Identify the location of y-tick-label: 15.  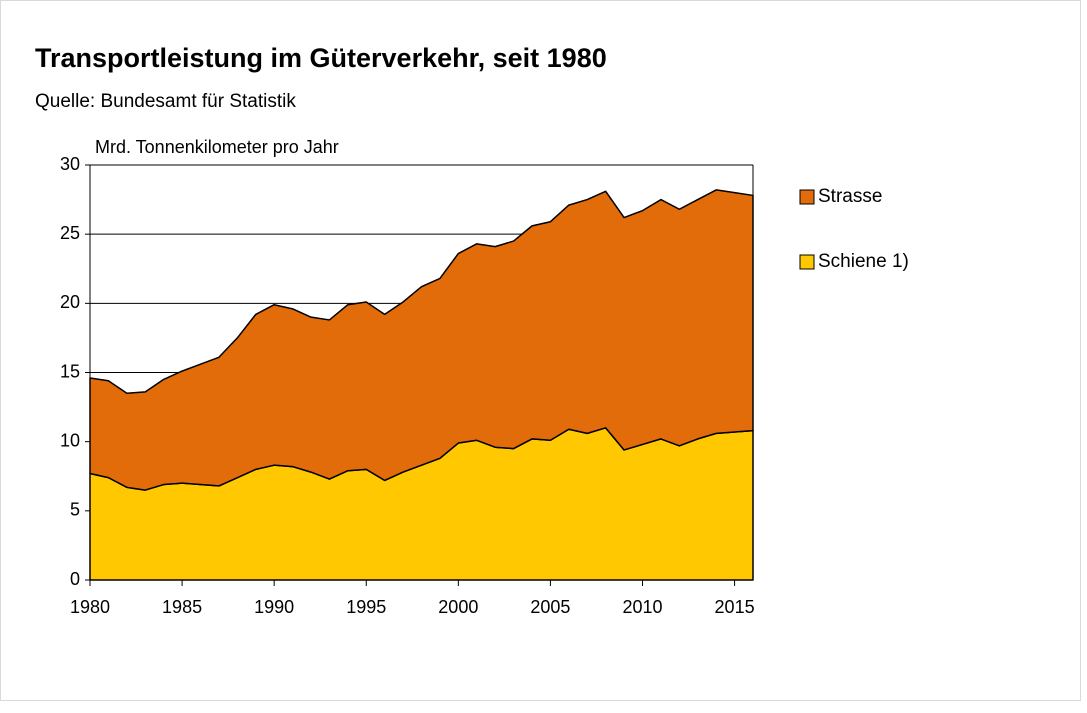
(70, 371).